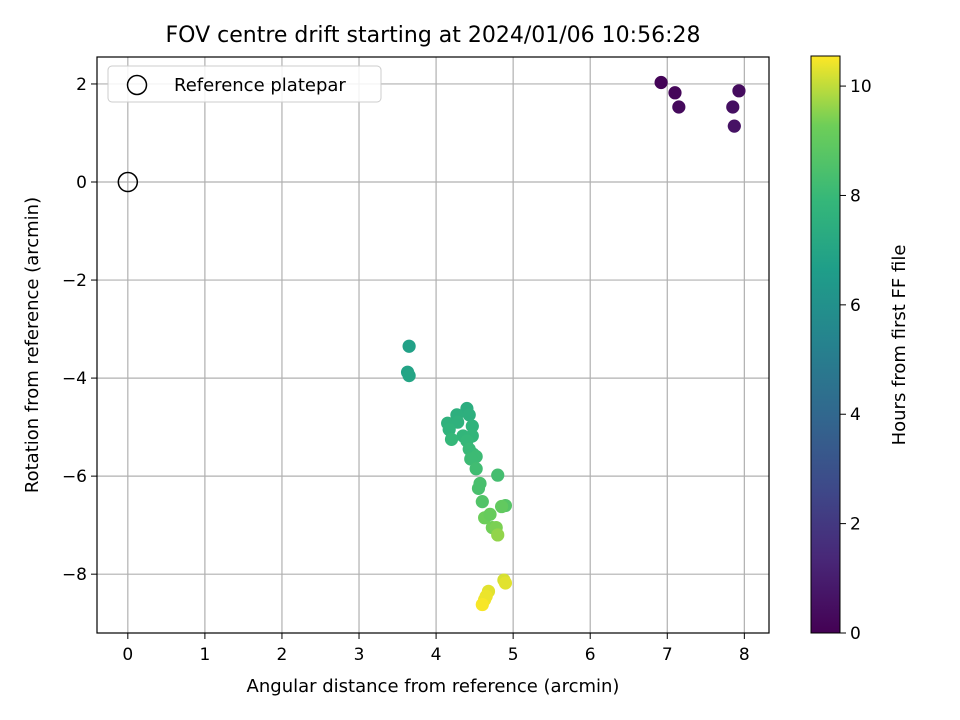 This screenshot has height=720, width=960. What do you see at coordinates (855, 634) in the screenshot?
I see `colorbar-tick-label: 0` at bounding box center [855, 634].